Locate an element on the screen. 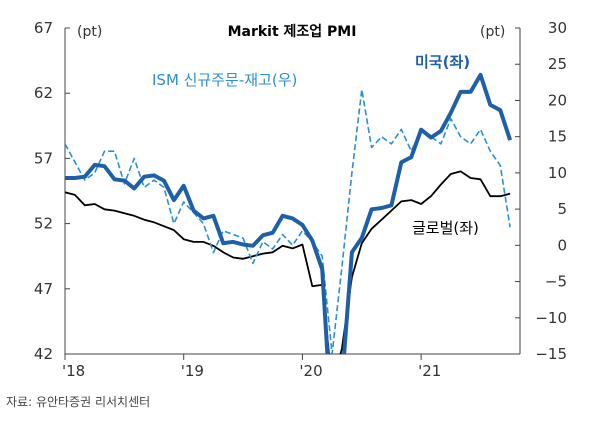 The height and width of the screenshot is (421, 600). series-label-global: 글로벌(좌) is located at coordinates (445, 228).